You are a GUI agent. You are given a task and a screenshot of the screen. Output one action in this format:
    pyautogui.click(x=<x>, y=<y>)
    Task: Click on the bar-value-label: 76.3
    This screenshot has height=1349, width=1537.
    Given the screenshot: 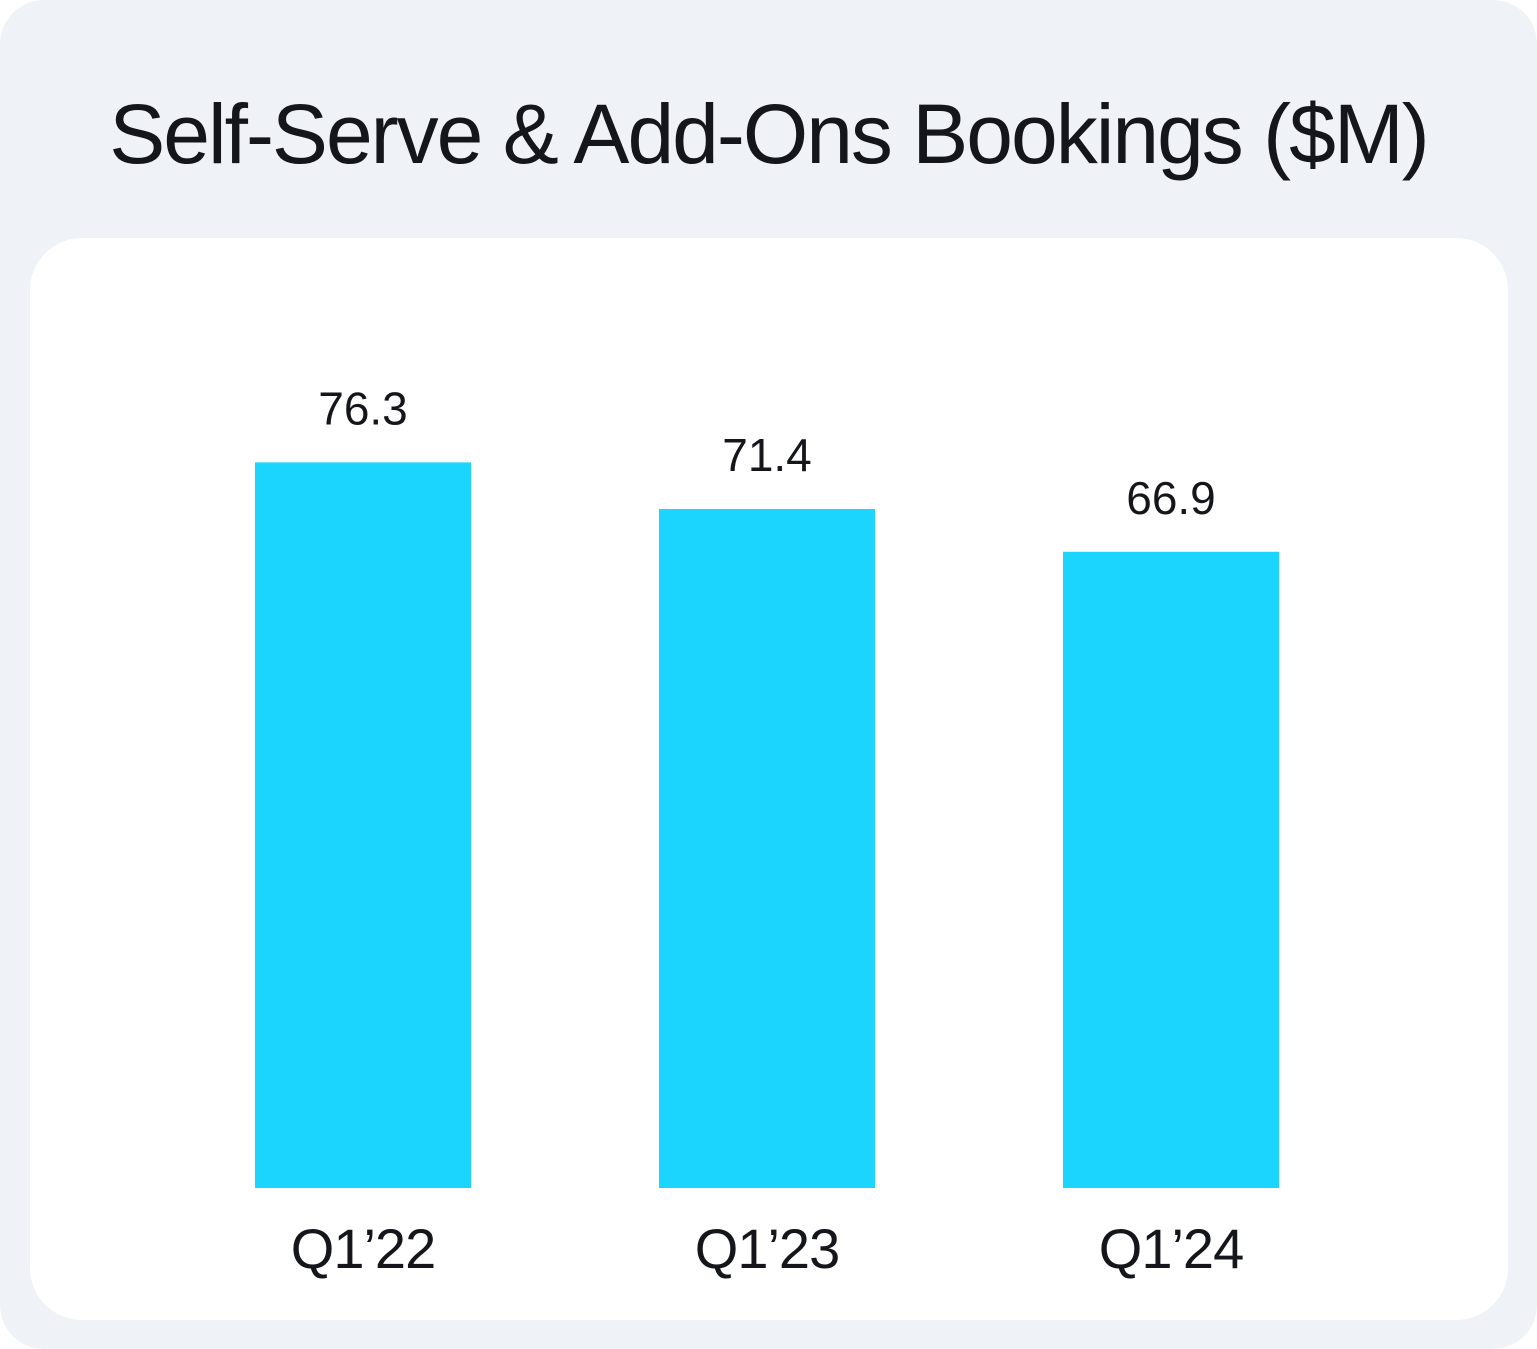 What is the action you would take?
    pyautogui.click(x=363, y=408)
    